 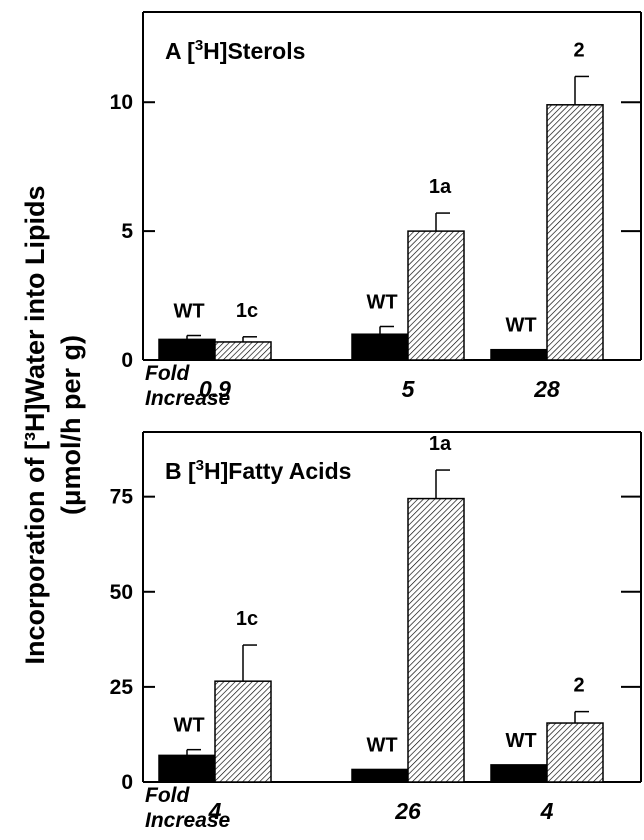 I want to click on bar-group: WT 2 28, so click(x=547, y=220).